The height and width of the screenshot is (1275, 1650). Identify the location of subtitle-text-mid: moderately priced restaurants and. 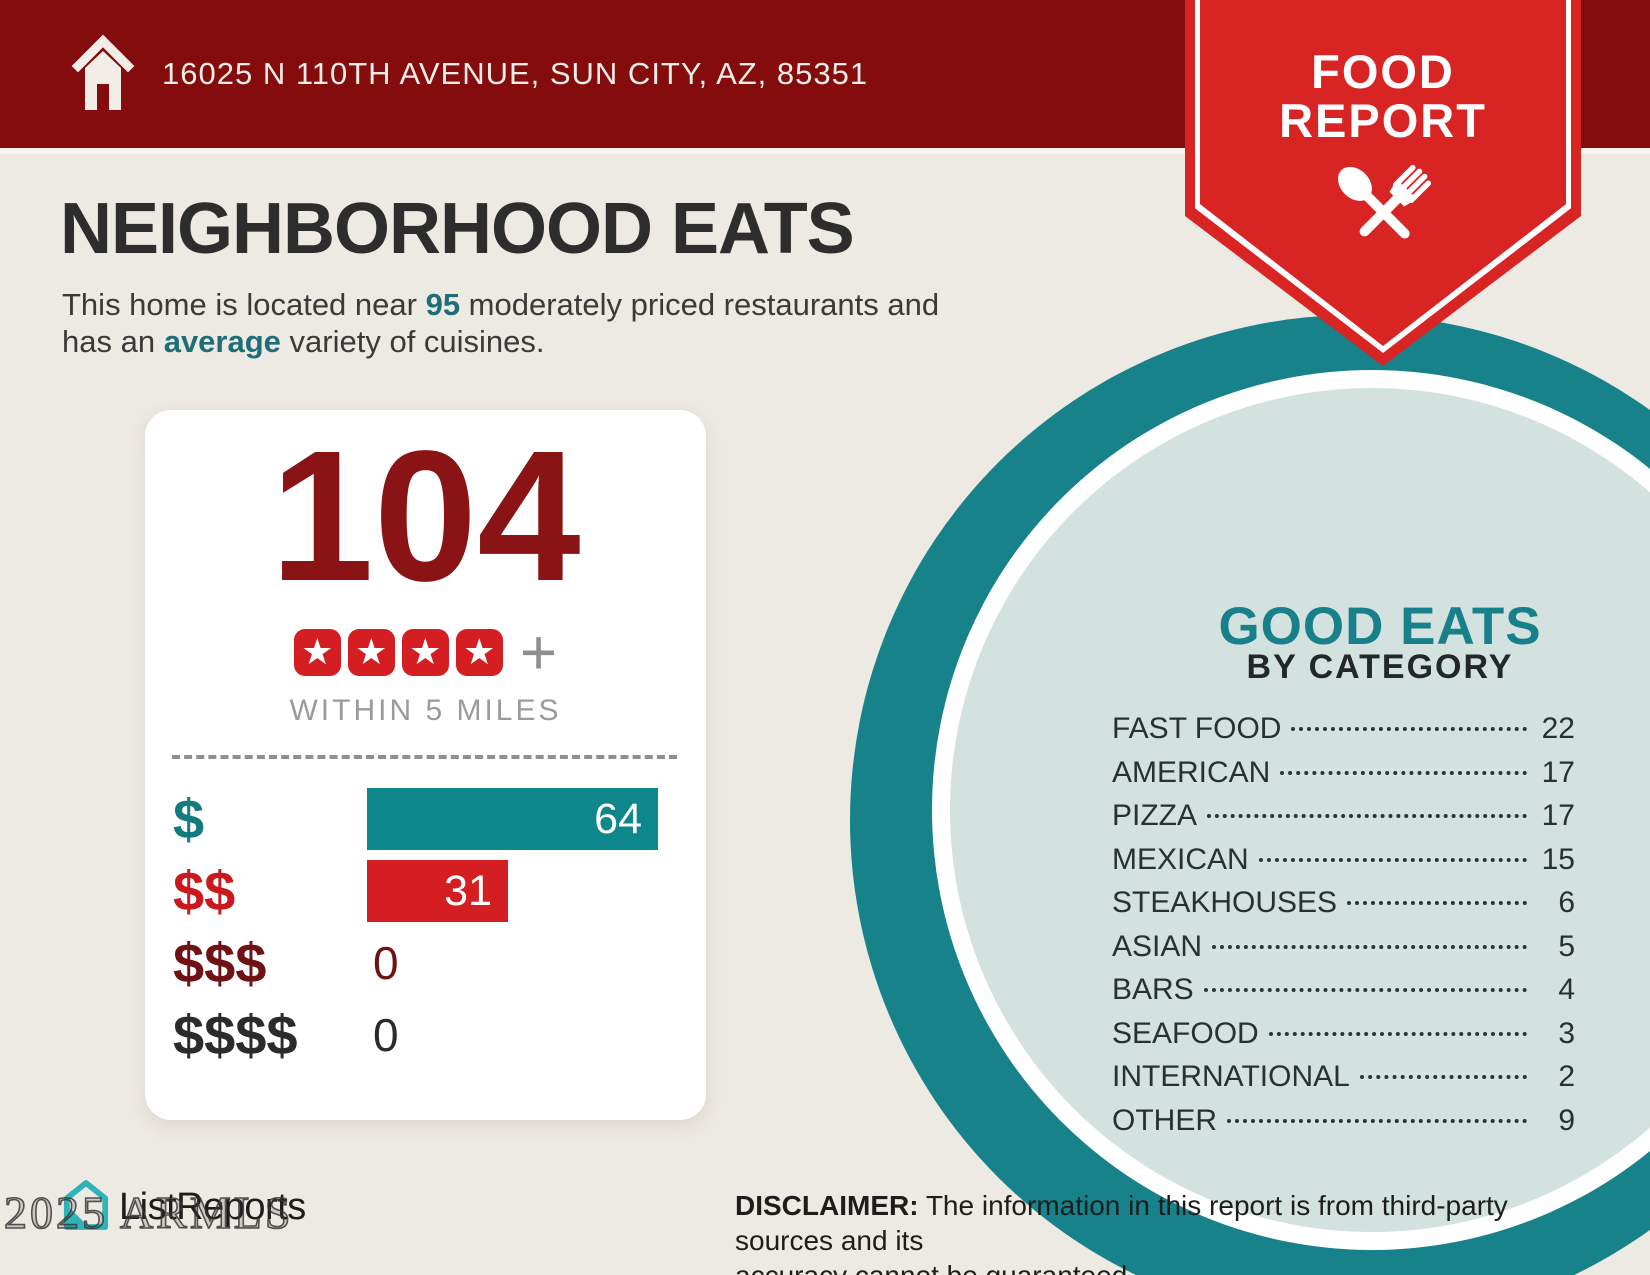
(700, 304).